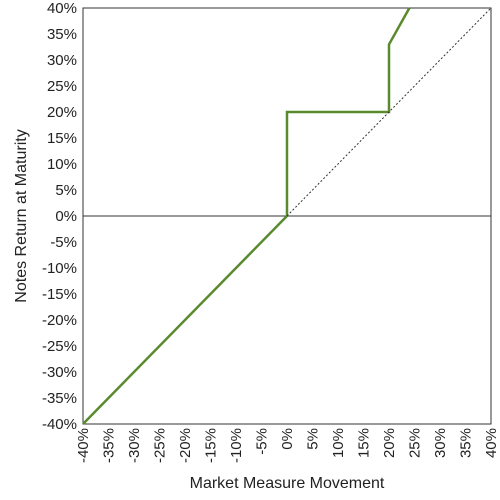  Describe the element at coordinates (21, 215) in the screenshot. I see `y-axis-label: Notes Return at Maturity` at that location.